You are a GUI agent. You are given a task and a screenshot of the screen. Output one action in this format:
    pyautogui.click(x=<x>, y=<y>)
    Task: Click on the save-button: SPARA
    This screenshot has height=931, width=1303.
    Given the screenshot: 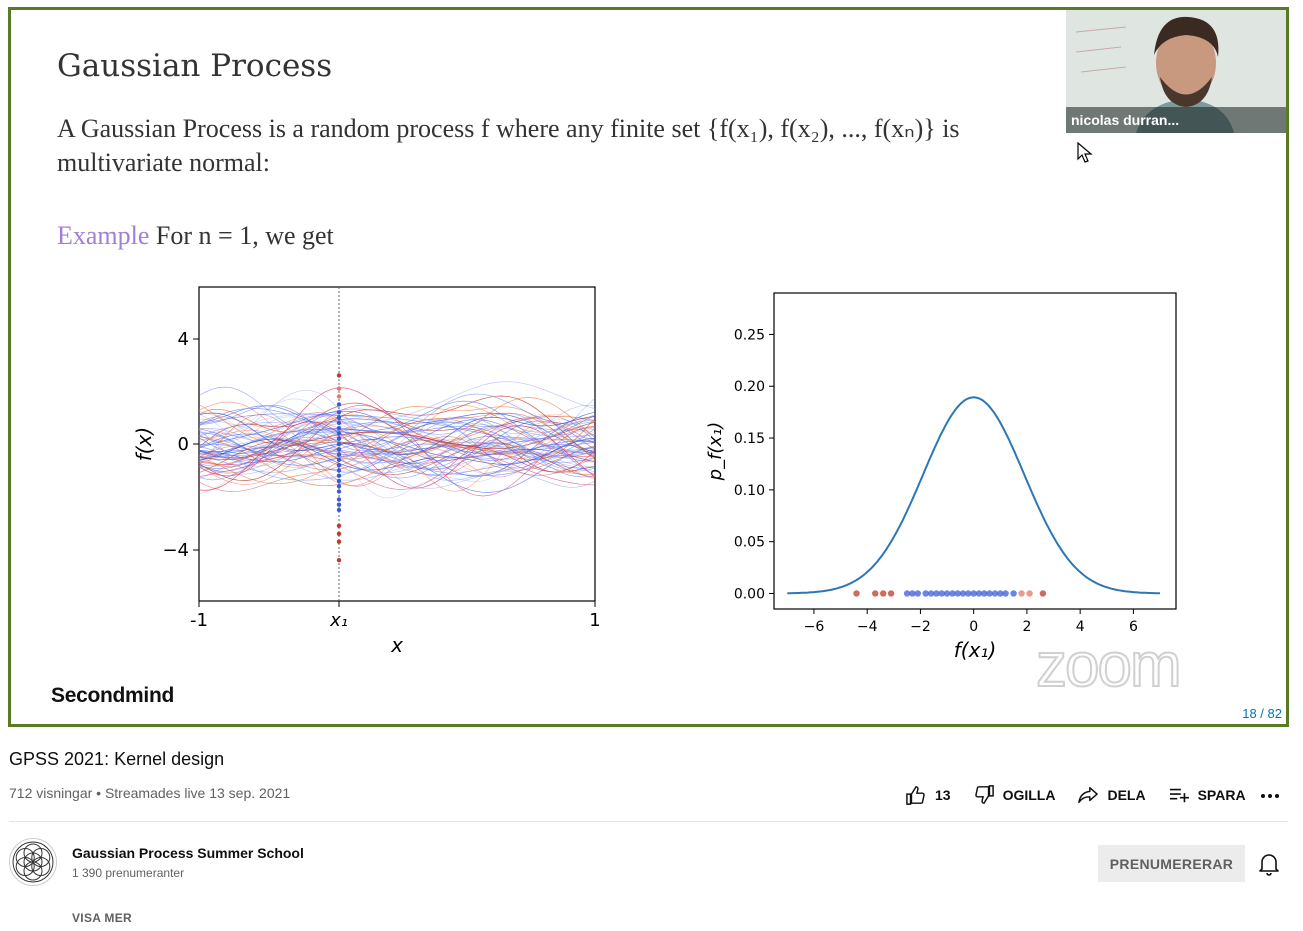 What is the action you would take?
    pyautogui.click(x=1207, y=795)
    